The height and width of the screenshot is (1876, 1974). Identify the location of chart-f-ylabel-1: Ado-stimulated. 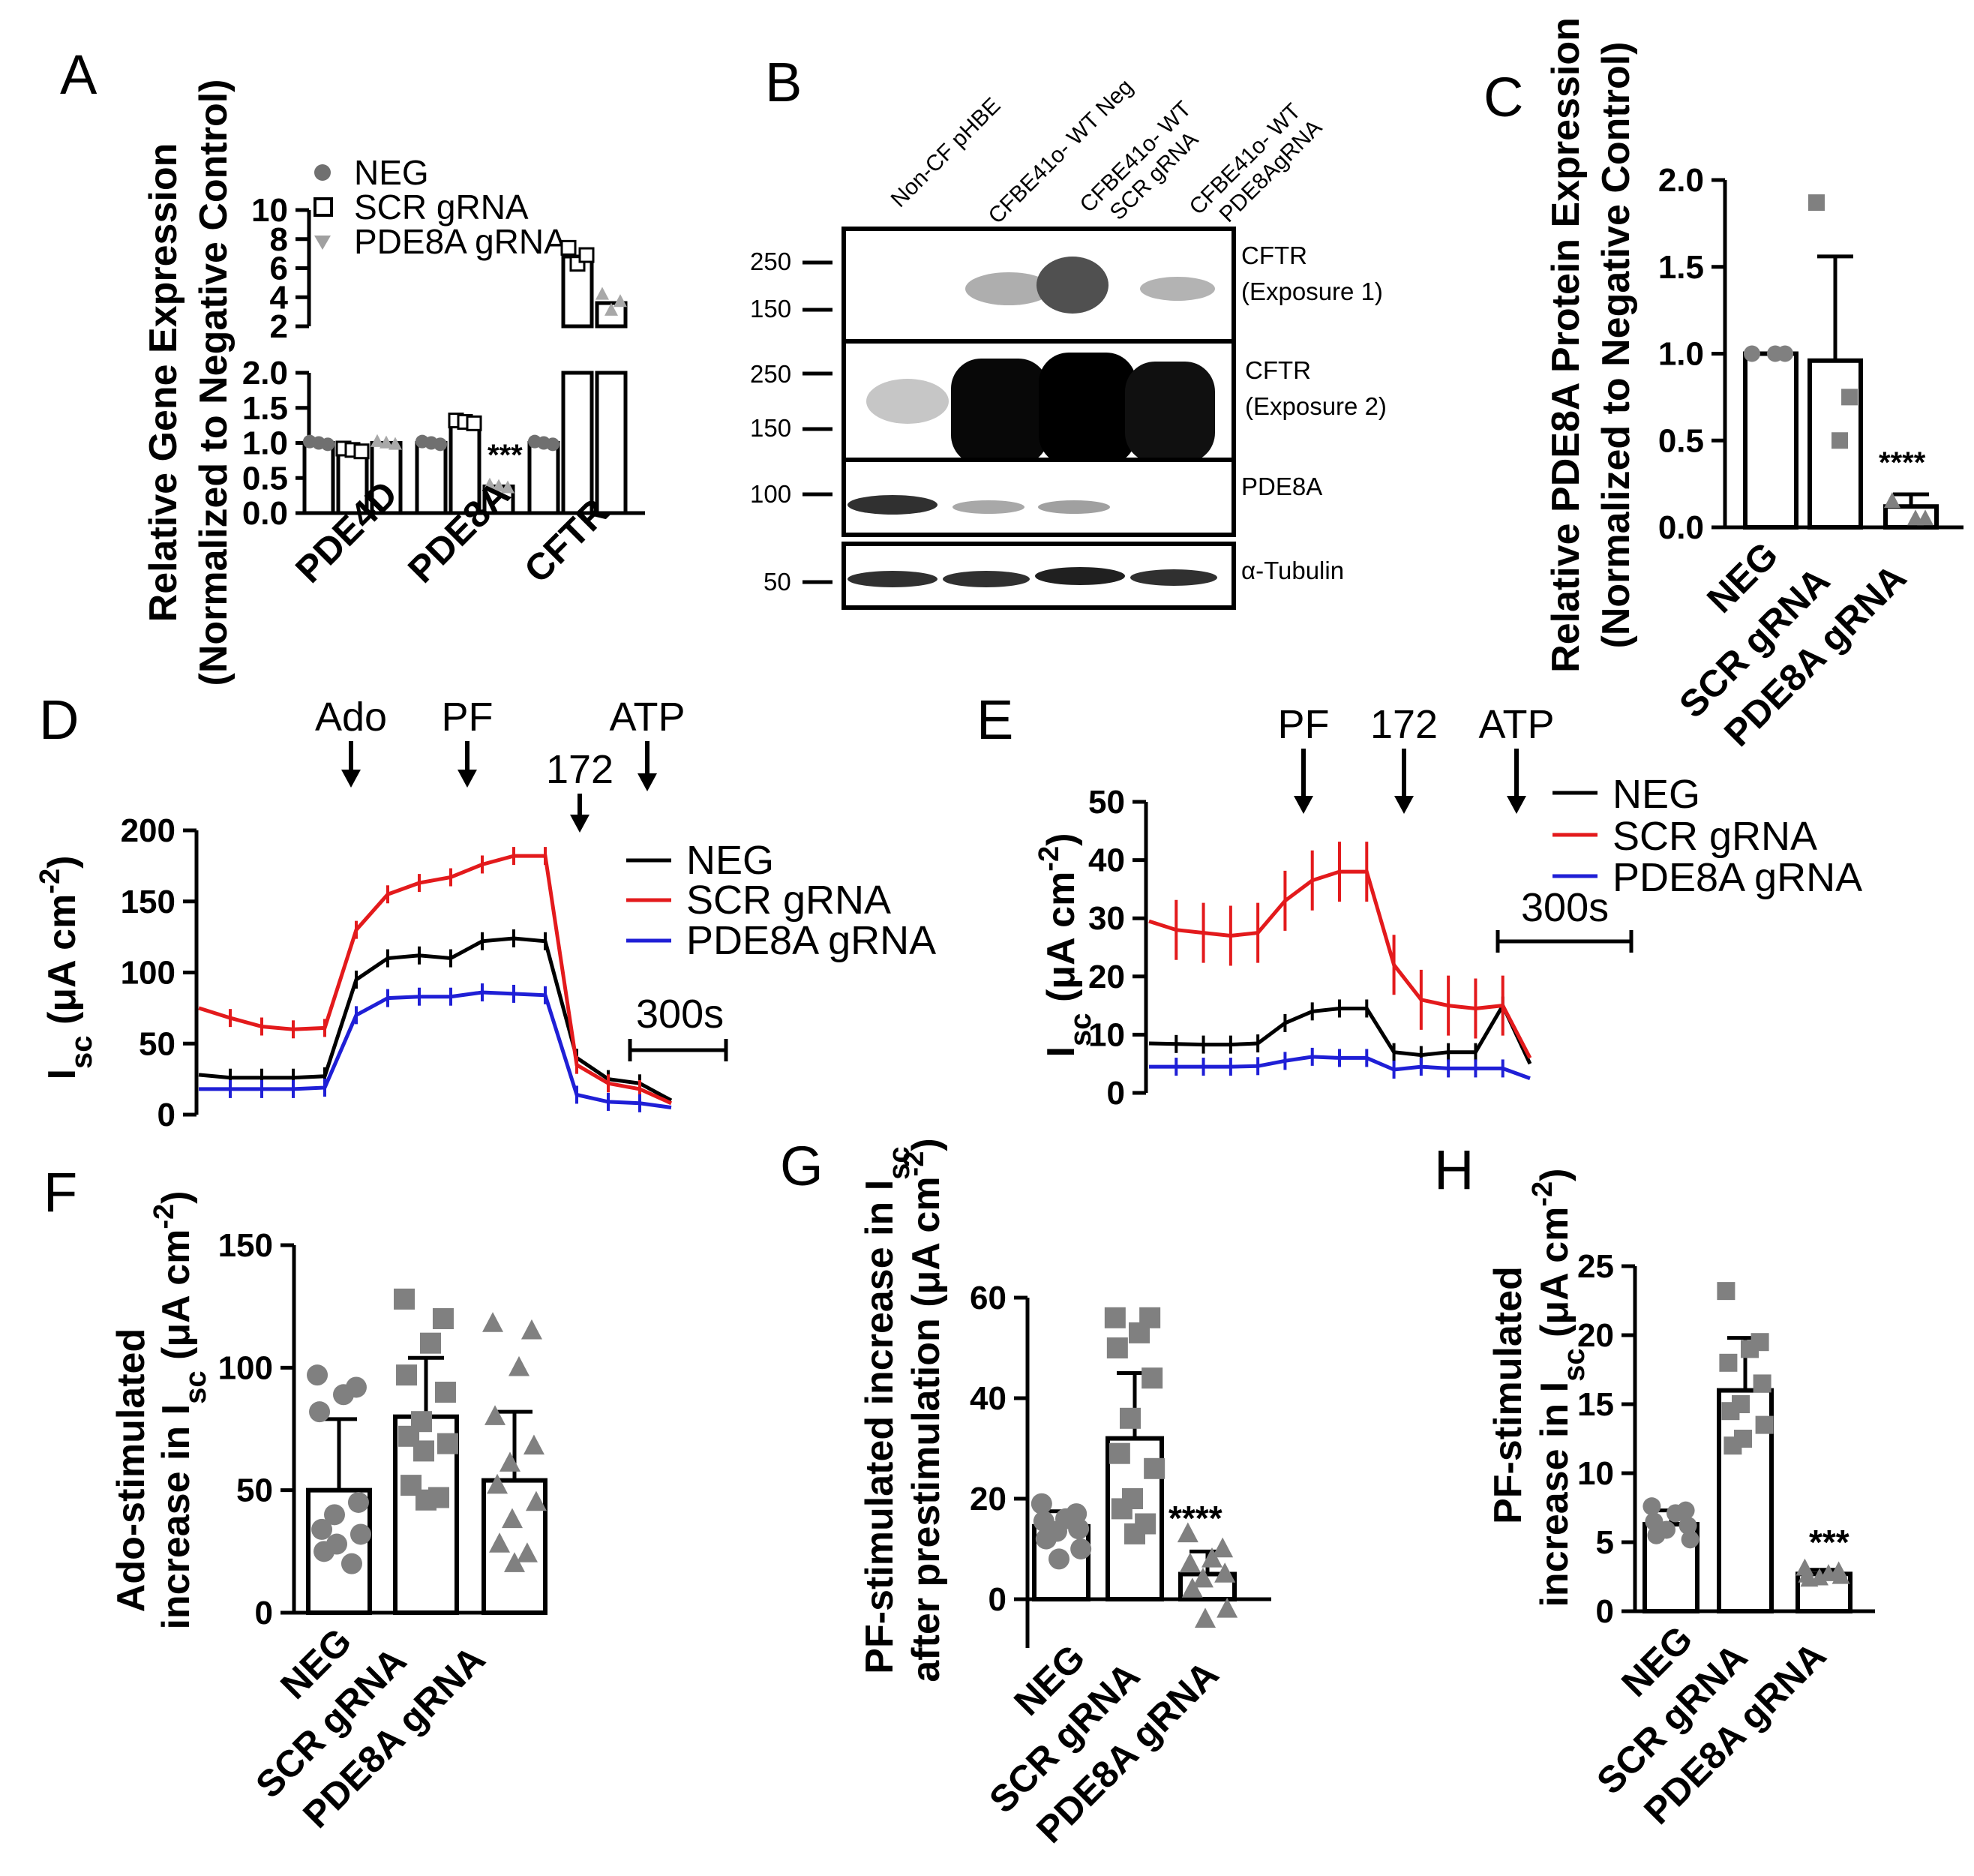
(131, 1470).